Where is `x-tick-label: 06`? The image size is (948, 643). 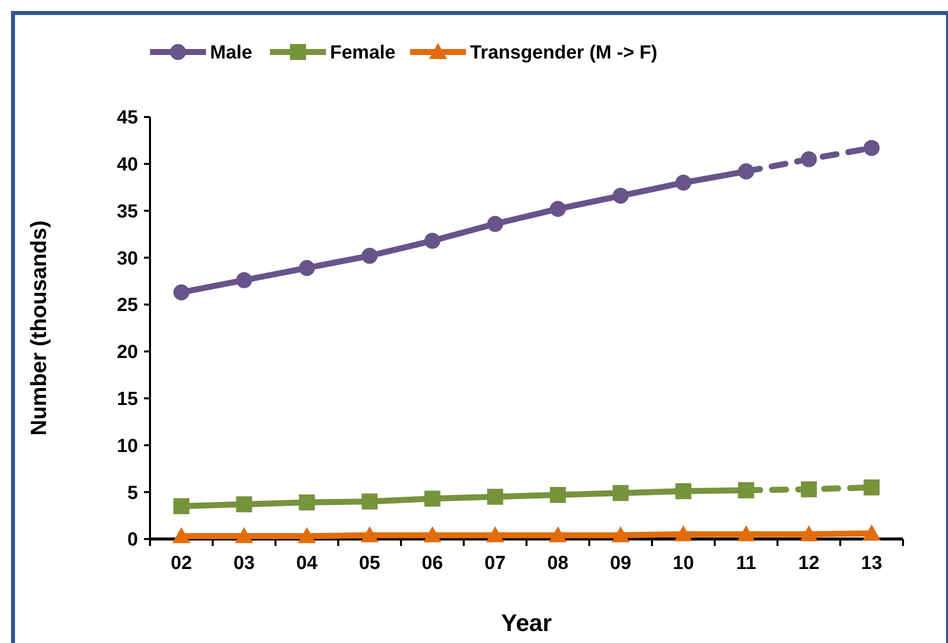 x-tick-label: 06 is located at coordinates (432, 563).